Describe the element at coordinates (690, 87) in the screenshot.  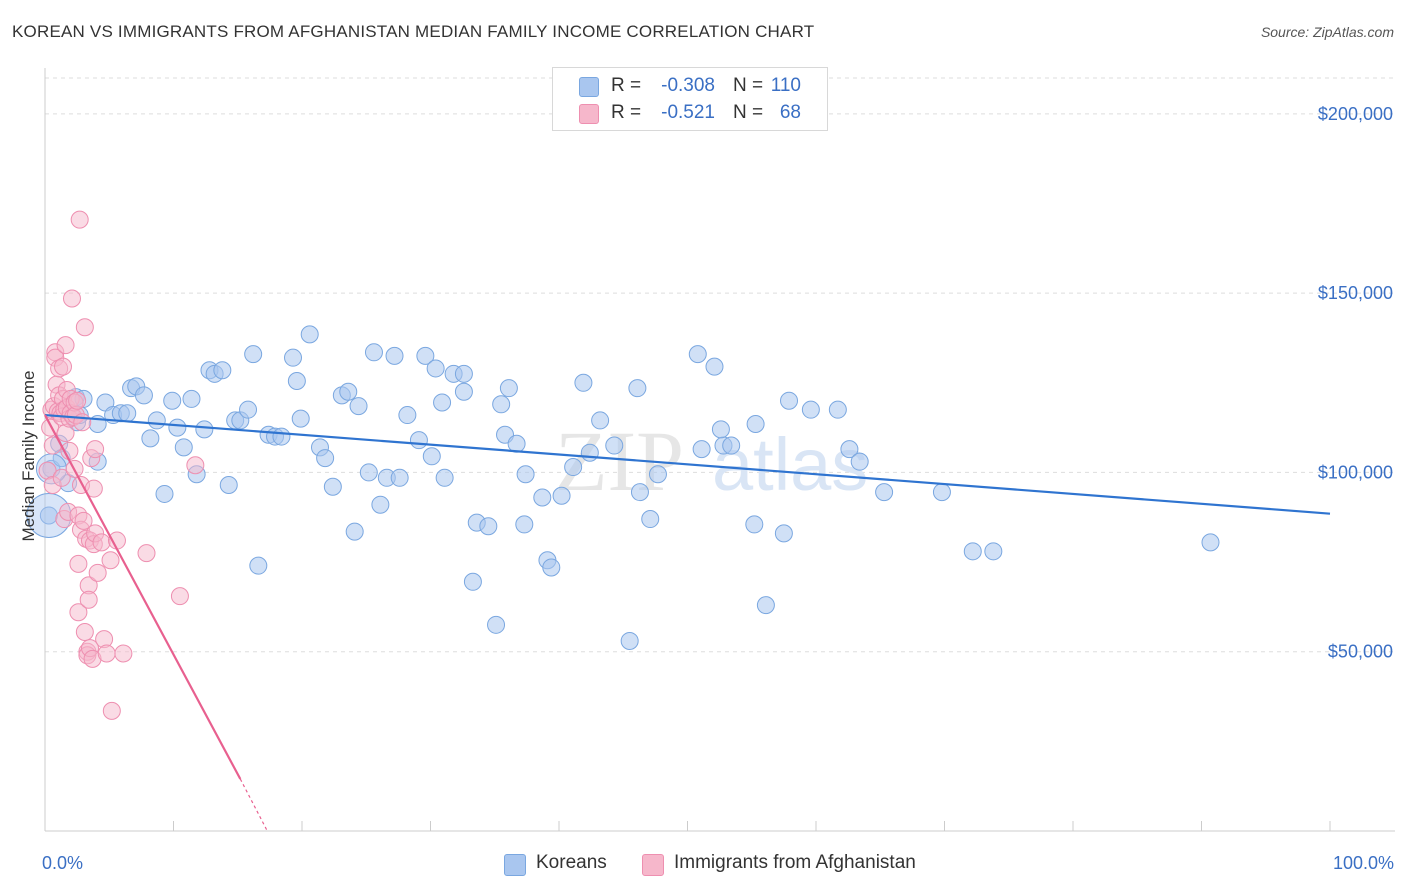
I see `stats-row-koreans: R = -0.308 N = 110` at that location.